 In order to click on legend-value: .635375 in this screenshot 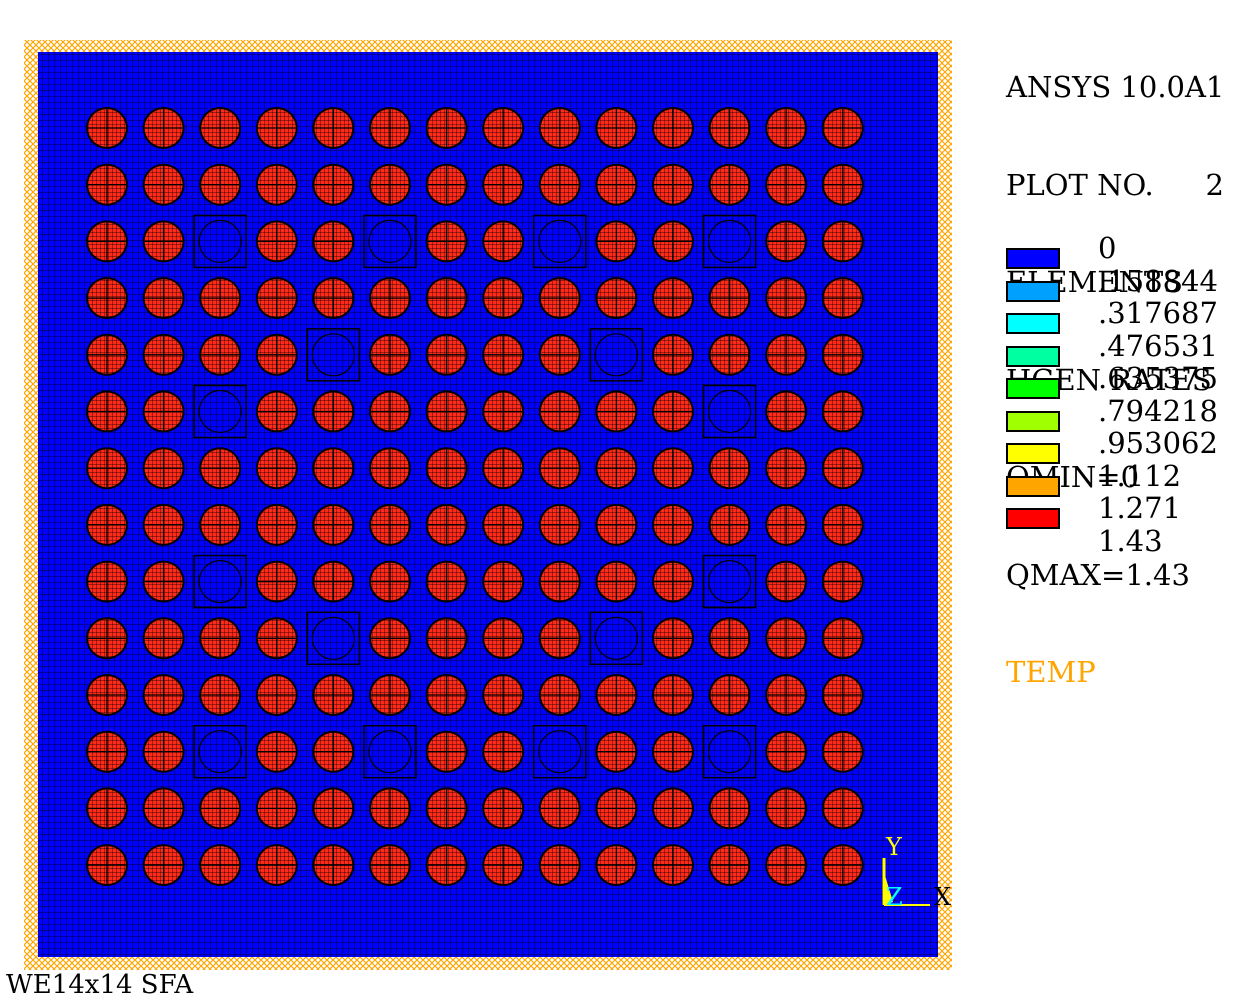, I will do `click(1158, 378)`.